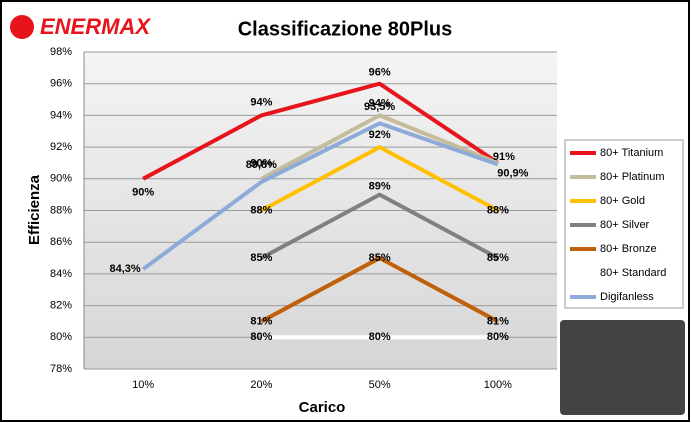  I want to click on y-tick-label: 84%, so click(61, 274).